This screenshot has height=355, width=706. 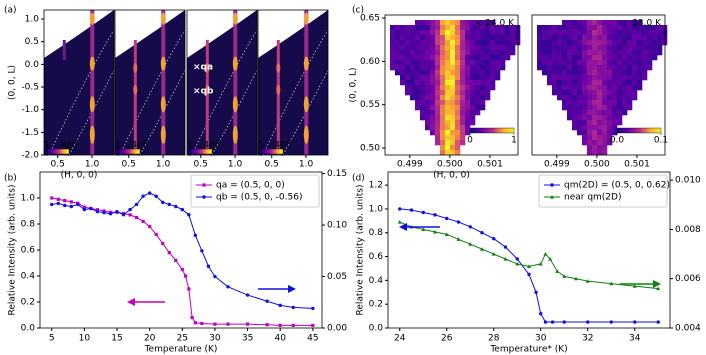 What do you see at coordinates (337, 174) in the screenshot?
I see `y2-tick-label: 0.15` at bounding box center [337, 174].